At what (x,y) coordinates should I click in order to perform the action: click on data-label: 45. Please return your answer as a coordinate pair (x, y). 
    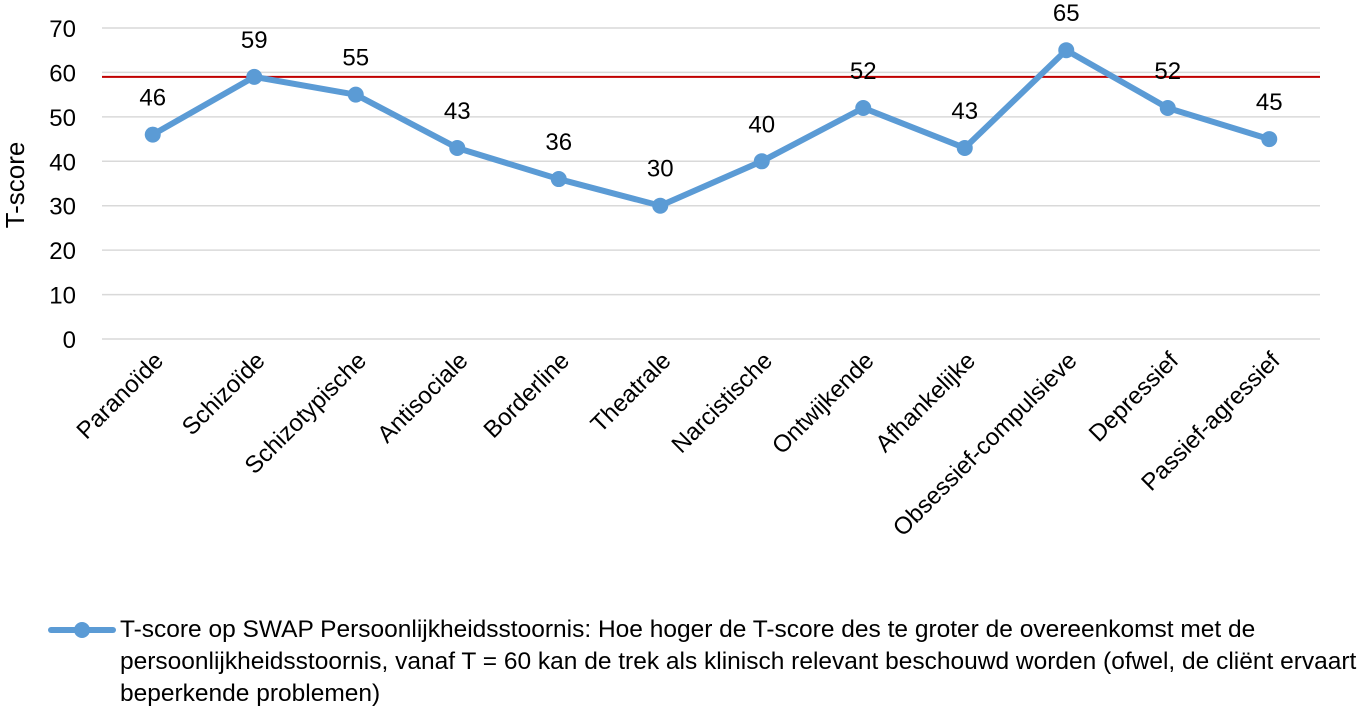
    Looking at the image, I should click on (1269, 102).